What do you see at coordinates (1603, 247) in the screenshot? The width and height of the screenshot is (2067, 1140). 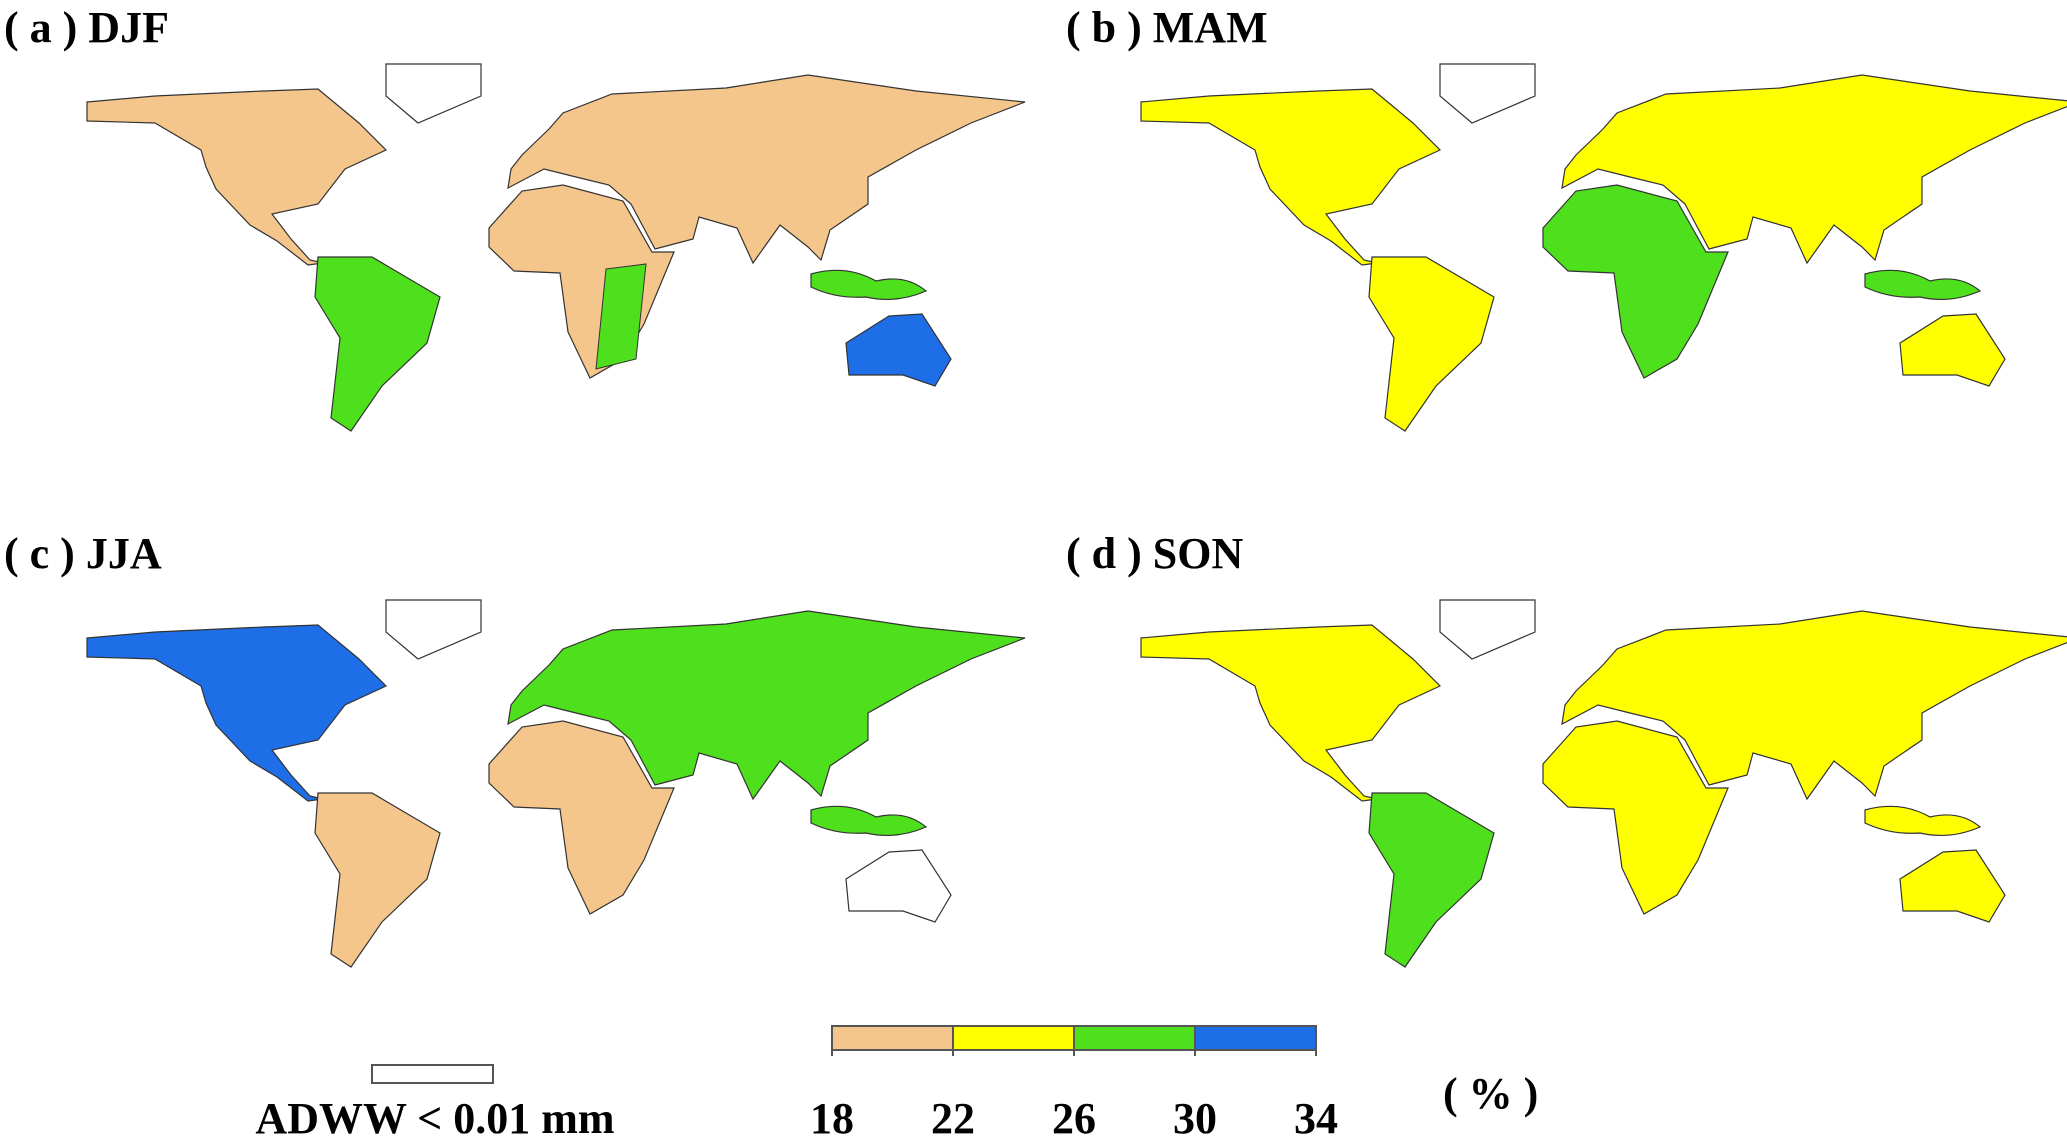 I see `map-mam` at bounding box center [1603, 247].